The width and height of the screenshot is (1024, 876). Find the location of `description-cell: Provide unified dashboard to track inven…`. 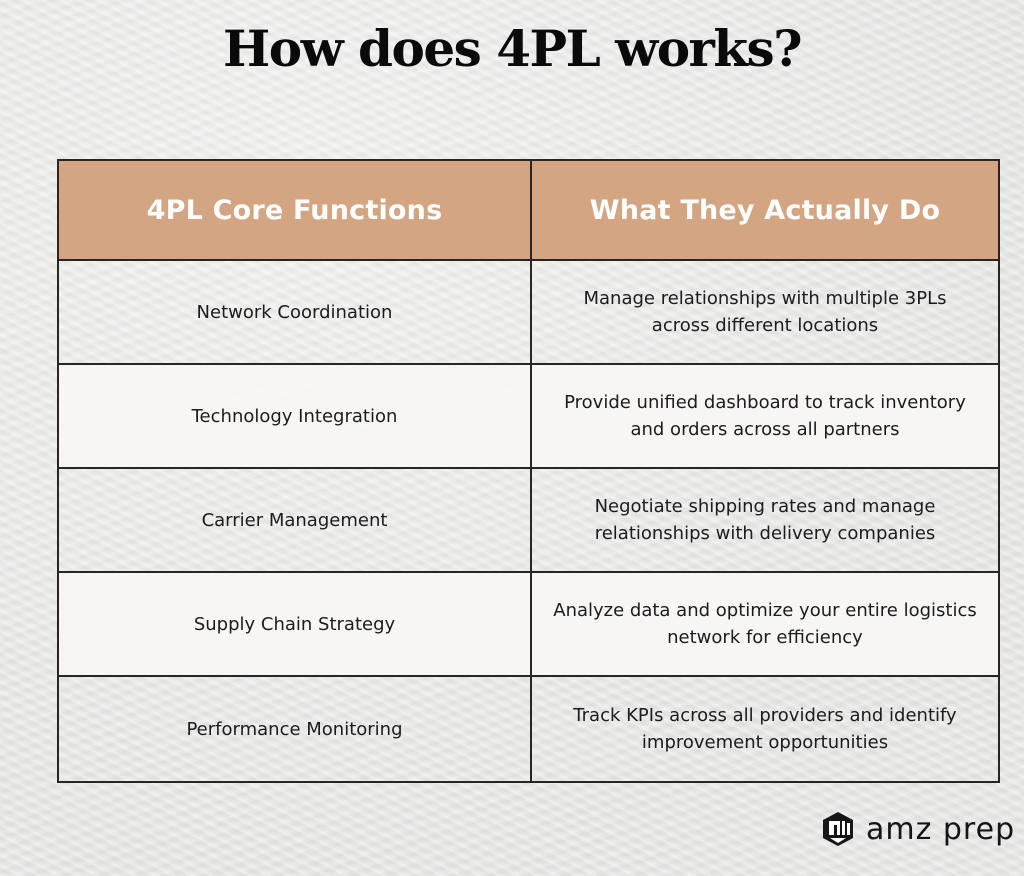

description-cell: Provide unified dashboard to track inven… is located at coordinates (765, 417).